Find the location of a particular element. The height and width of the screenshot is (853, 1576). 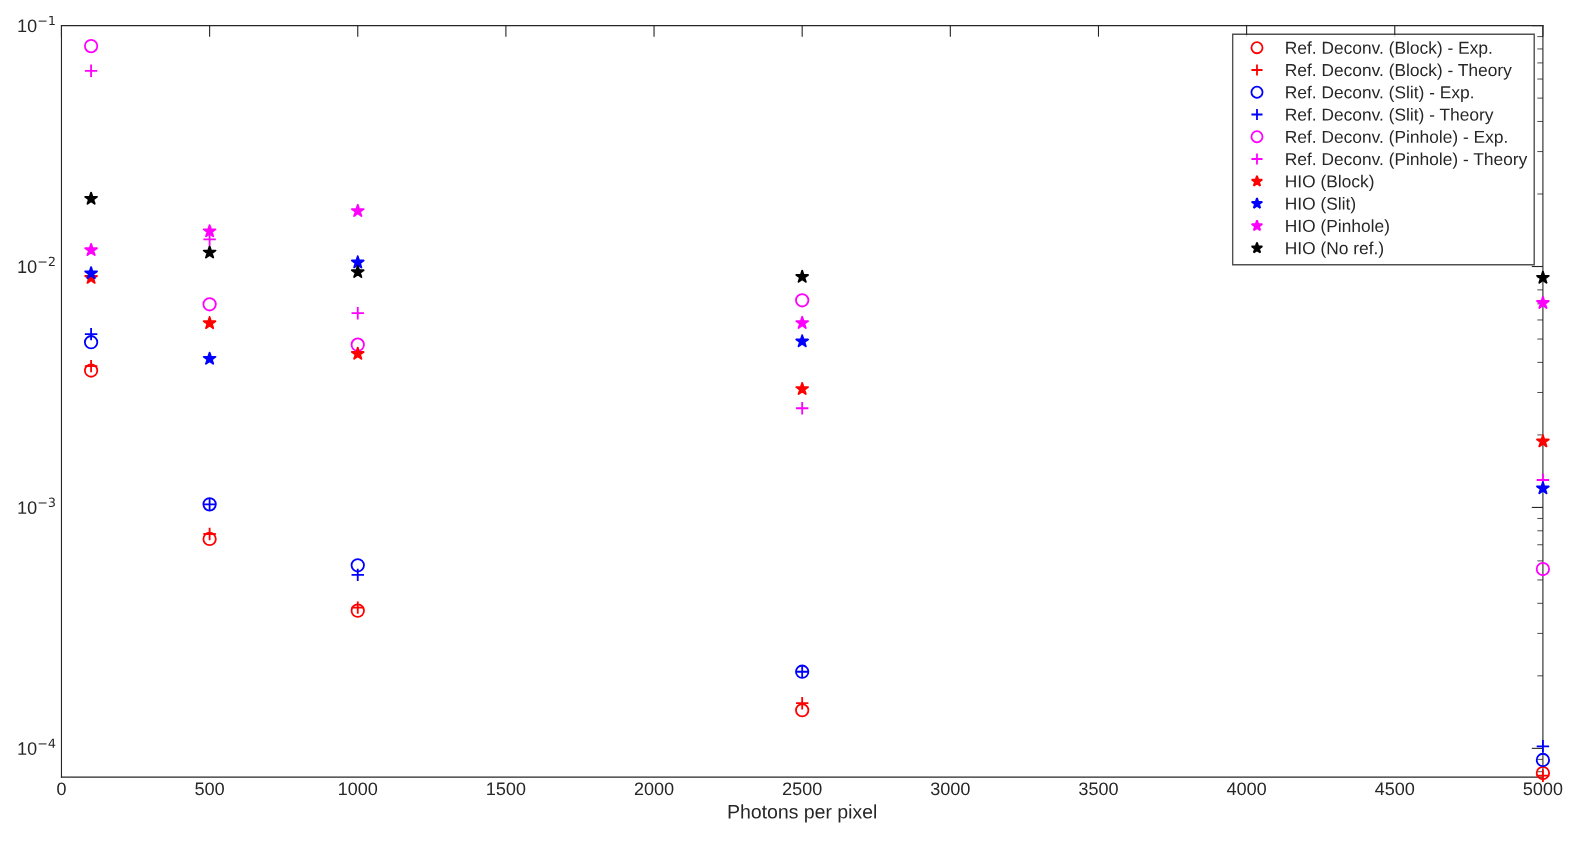

legend-label: Ref. Deconv. (Block) - Exp. is located at coordinates (1389, 49).